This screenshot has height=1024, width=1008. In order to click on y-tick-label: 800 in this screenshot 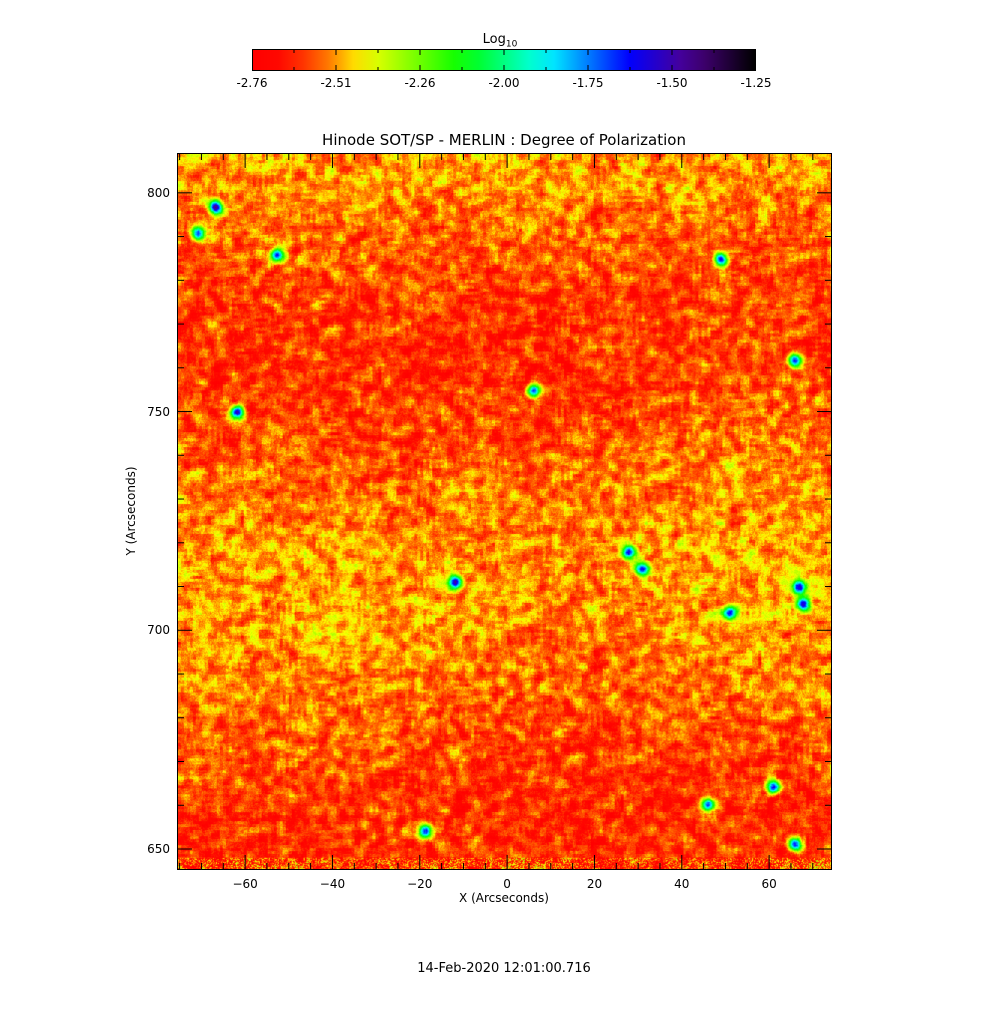, I will do `click(158, 192)`.